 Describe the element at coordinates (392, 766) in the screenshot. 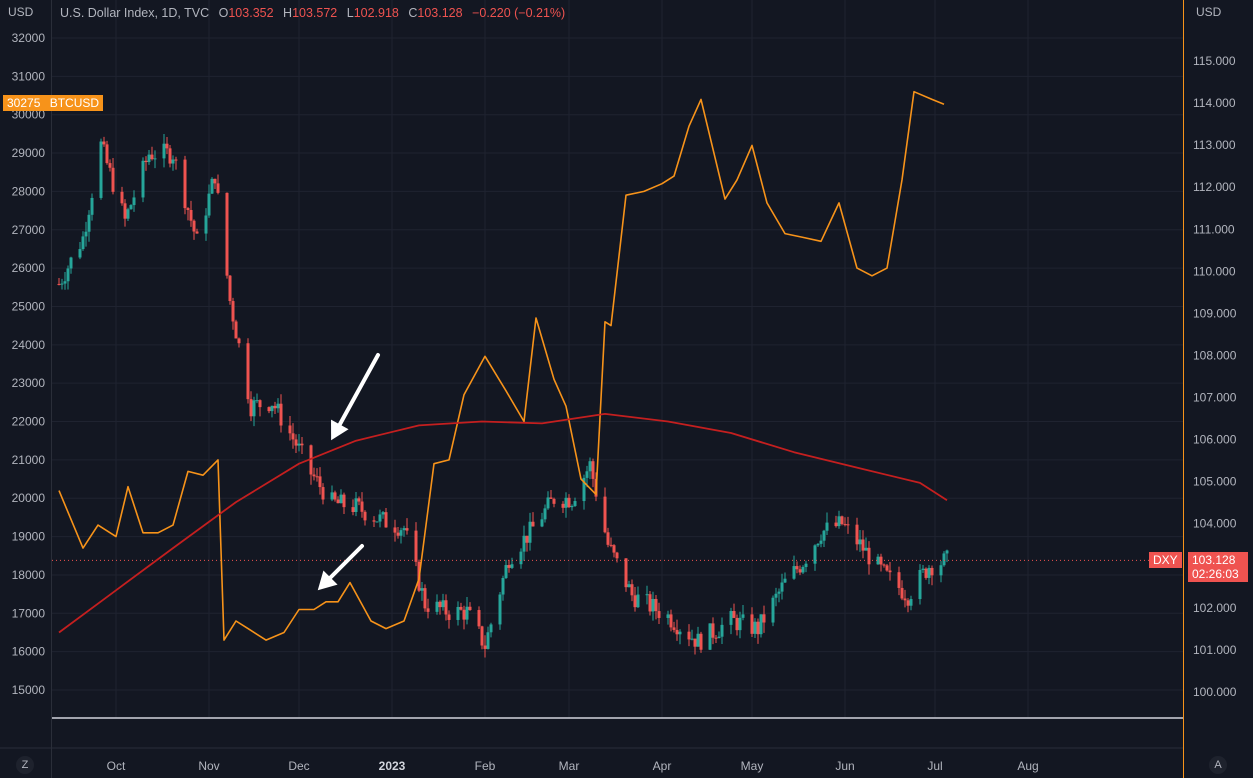

I see `x-tick-label: 2023` at that location.